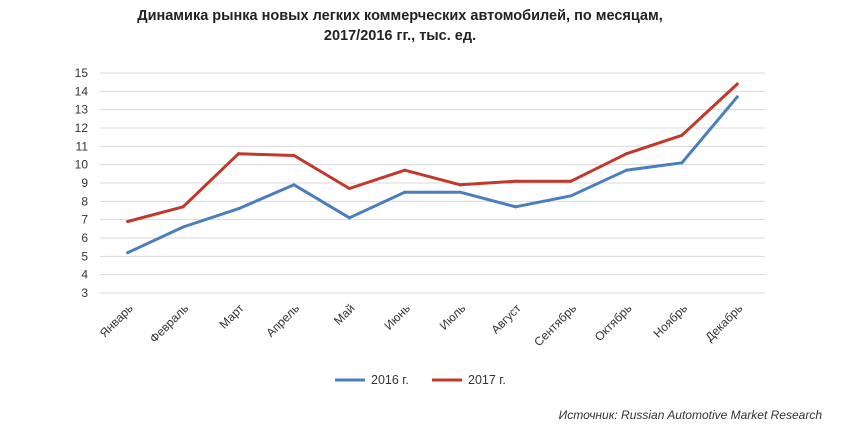 This screenshot has height=432, width=850. I want to click on y-tick-label: 9, so click(84, 183).